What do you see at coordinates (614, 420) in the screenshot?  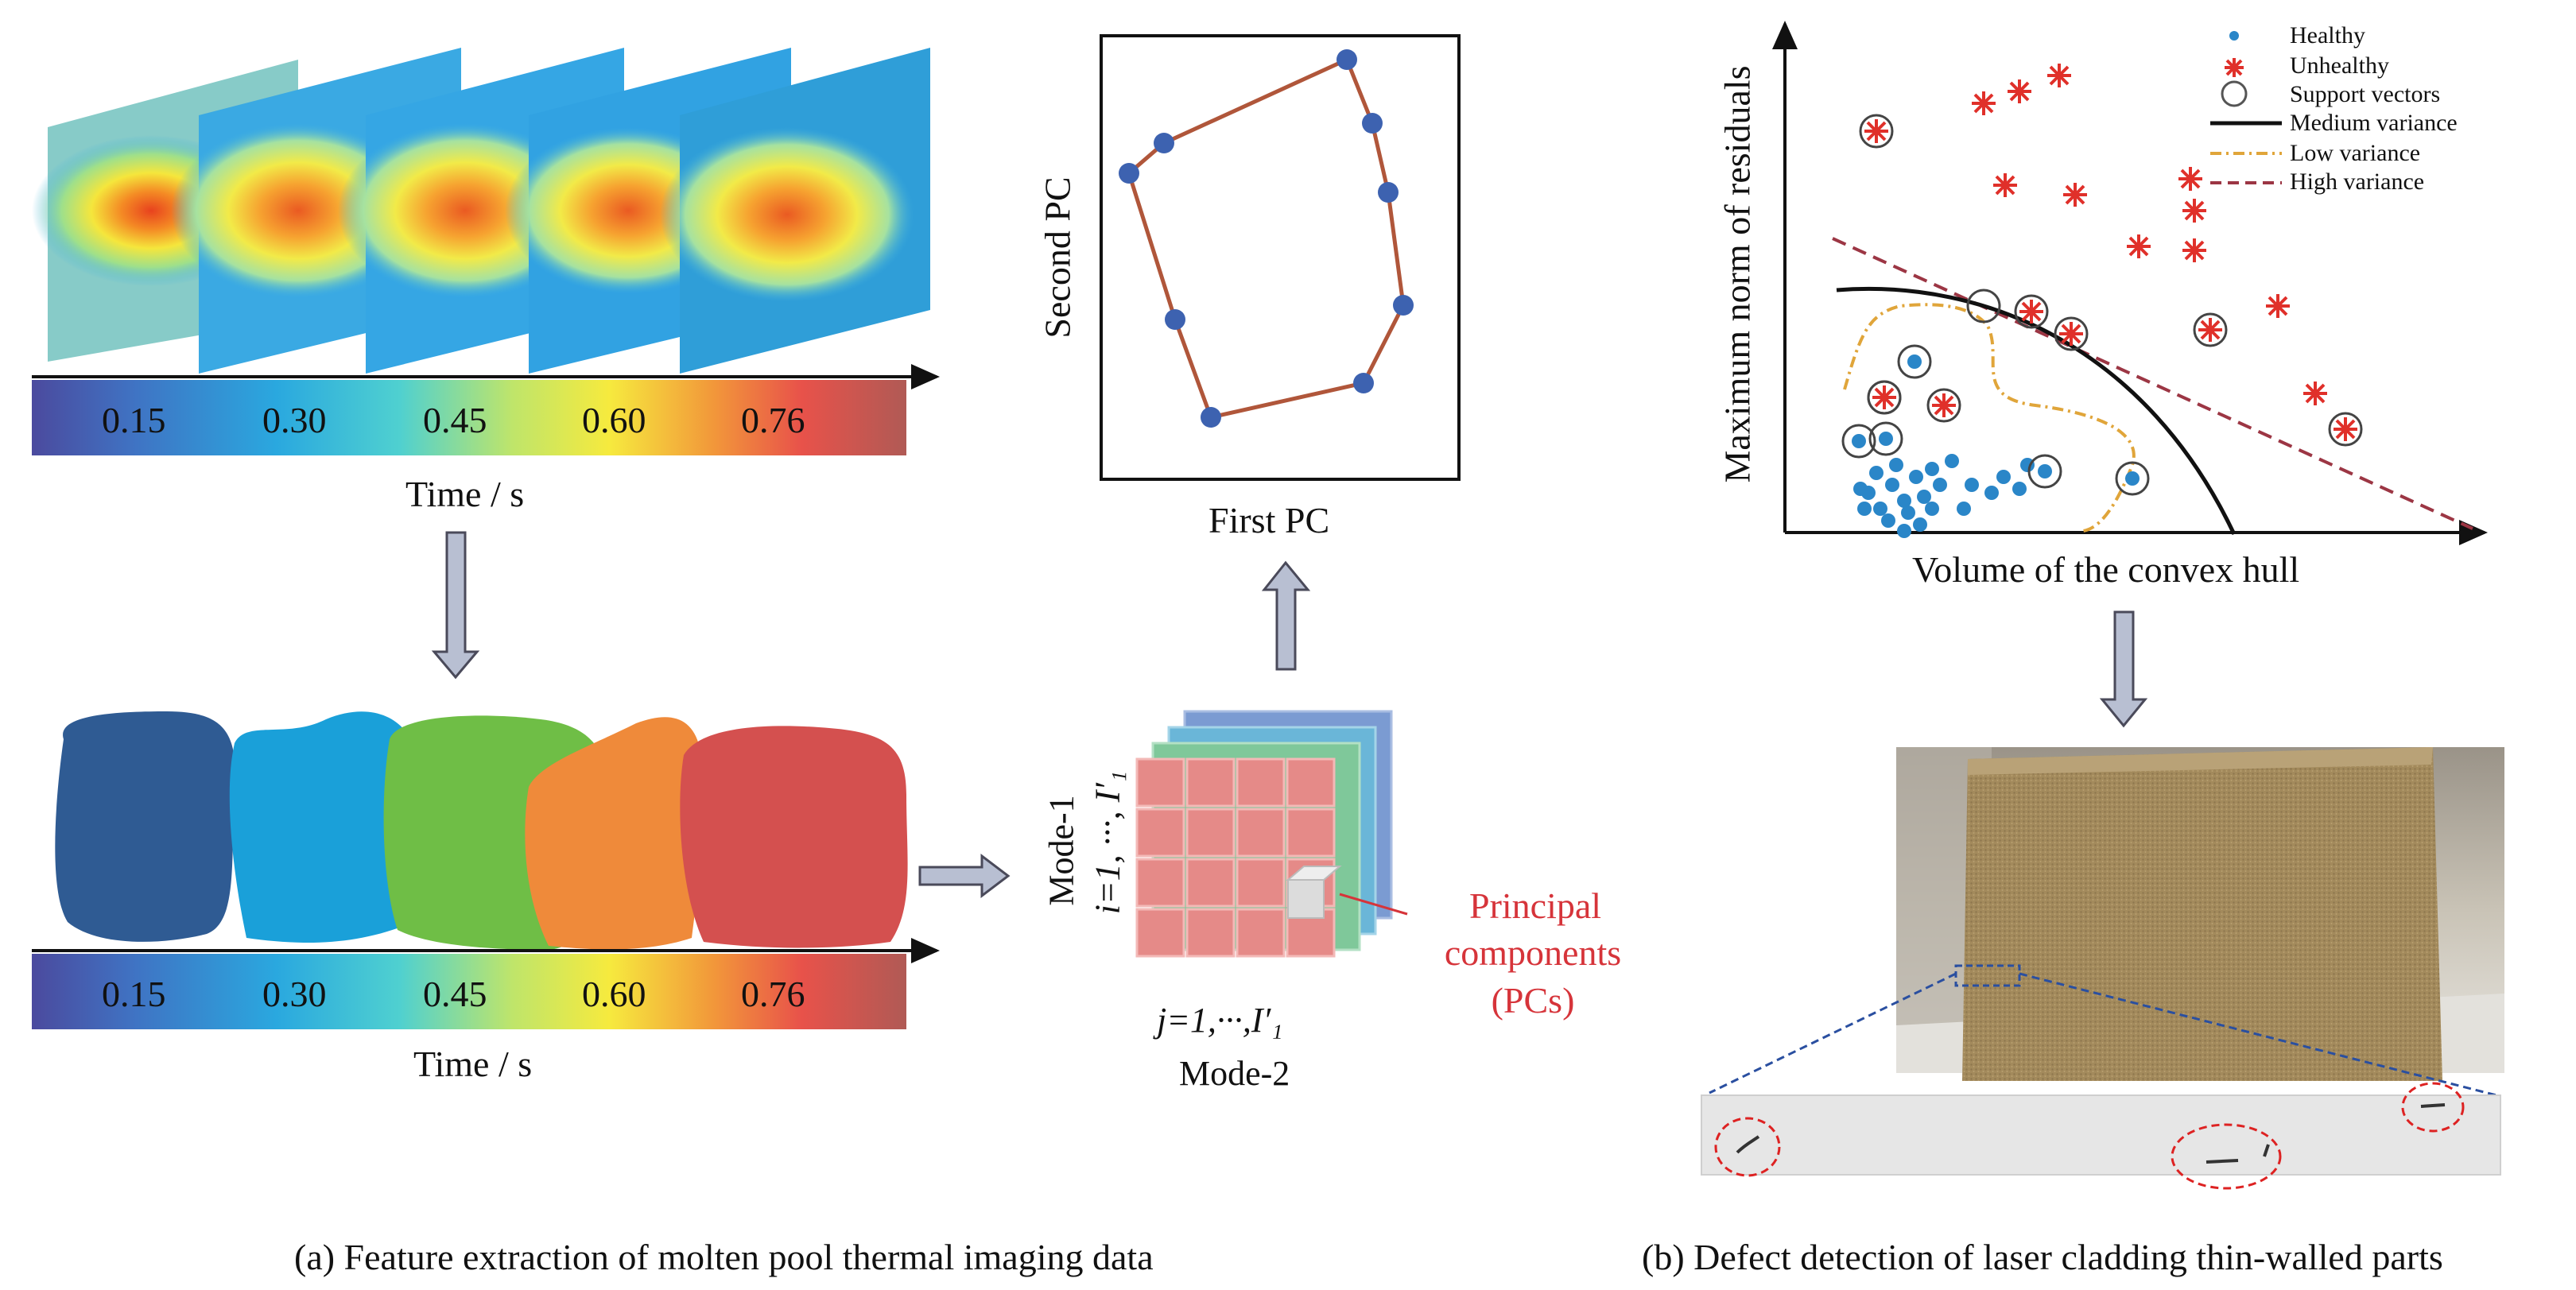 I see `colorbar-top-tick-4: 0.60` at bounding box center [614, 420].